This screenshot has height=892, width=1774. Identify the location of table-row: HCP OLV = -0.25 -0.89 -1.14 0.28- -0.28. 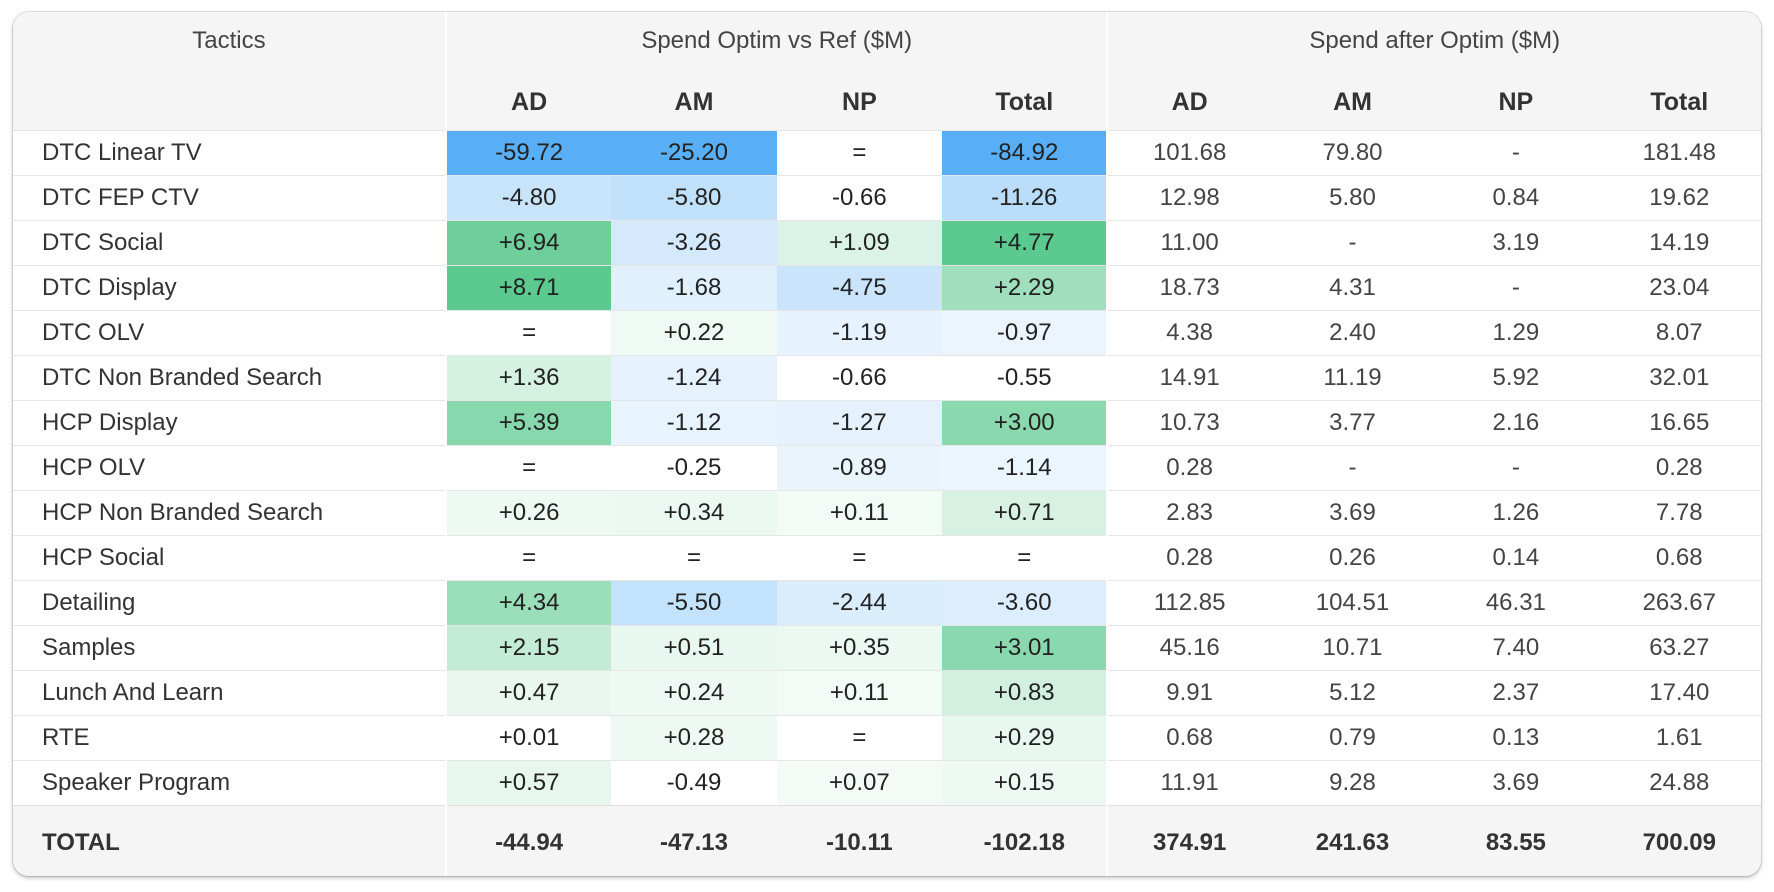
(887, 468).